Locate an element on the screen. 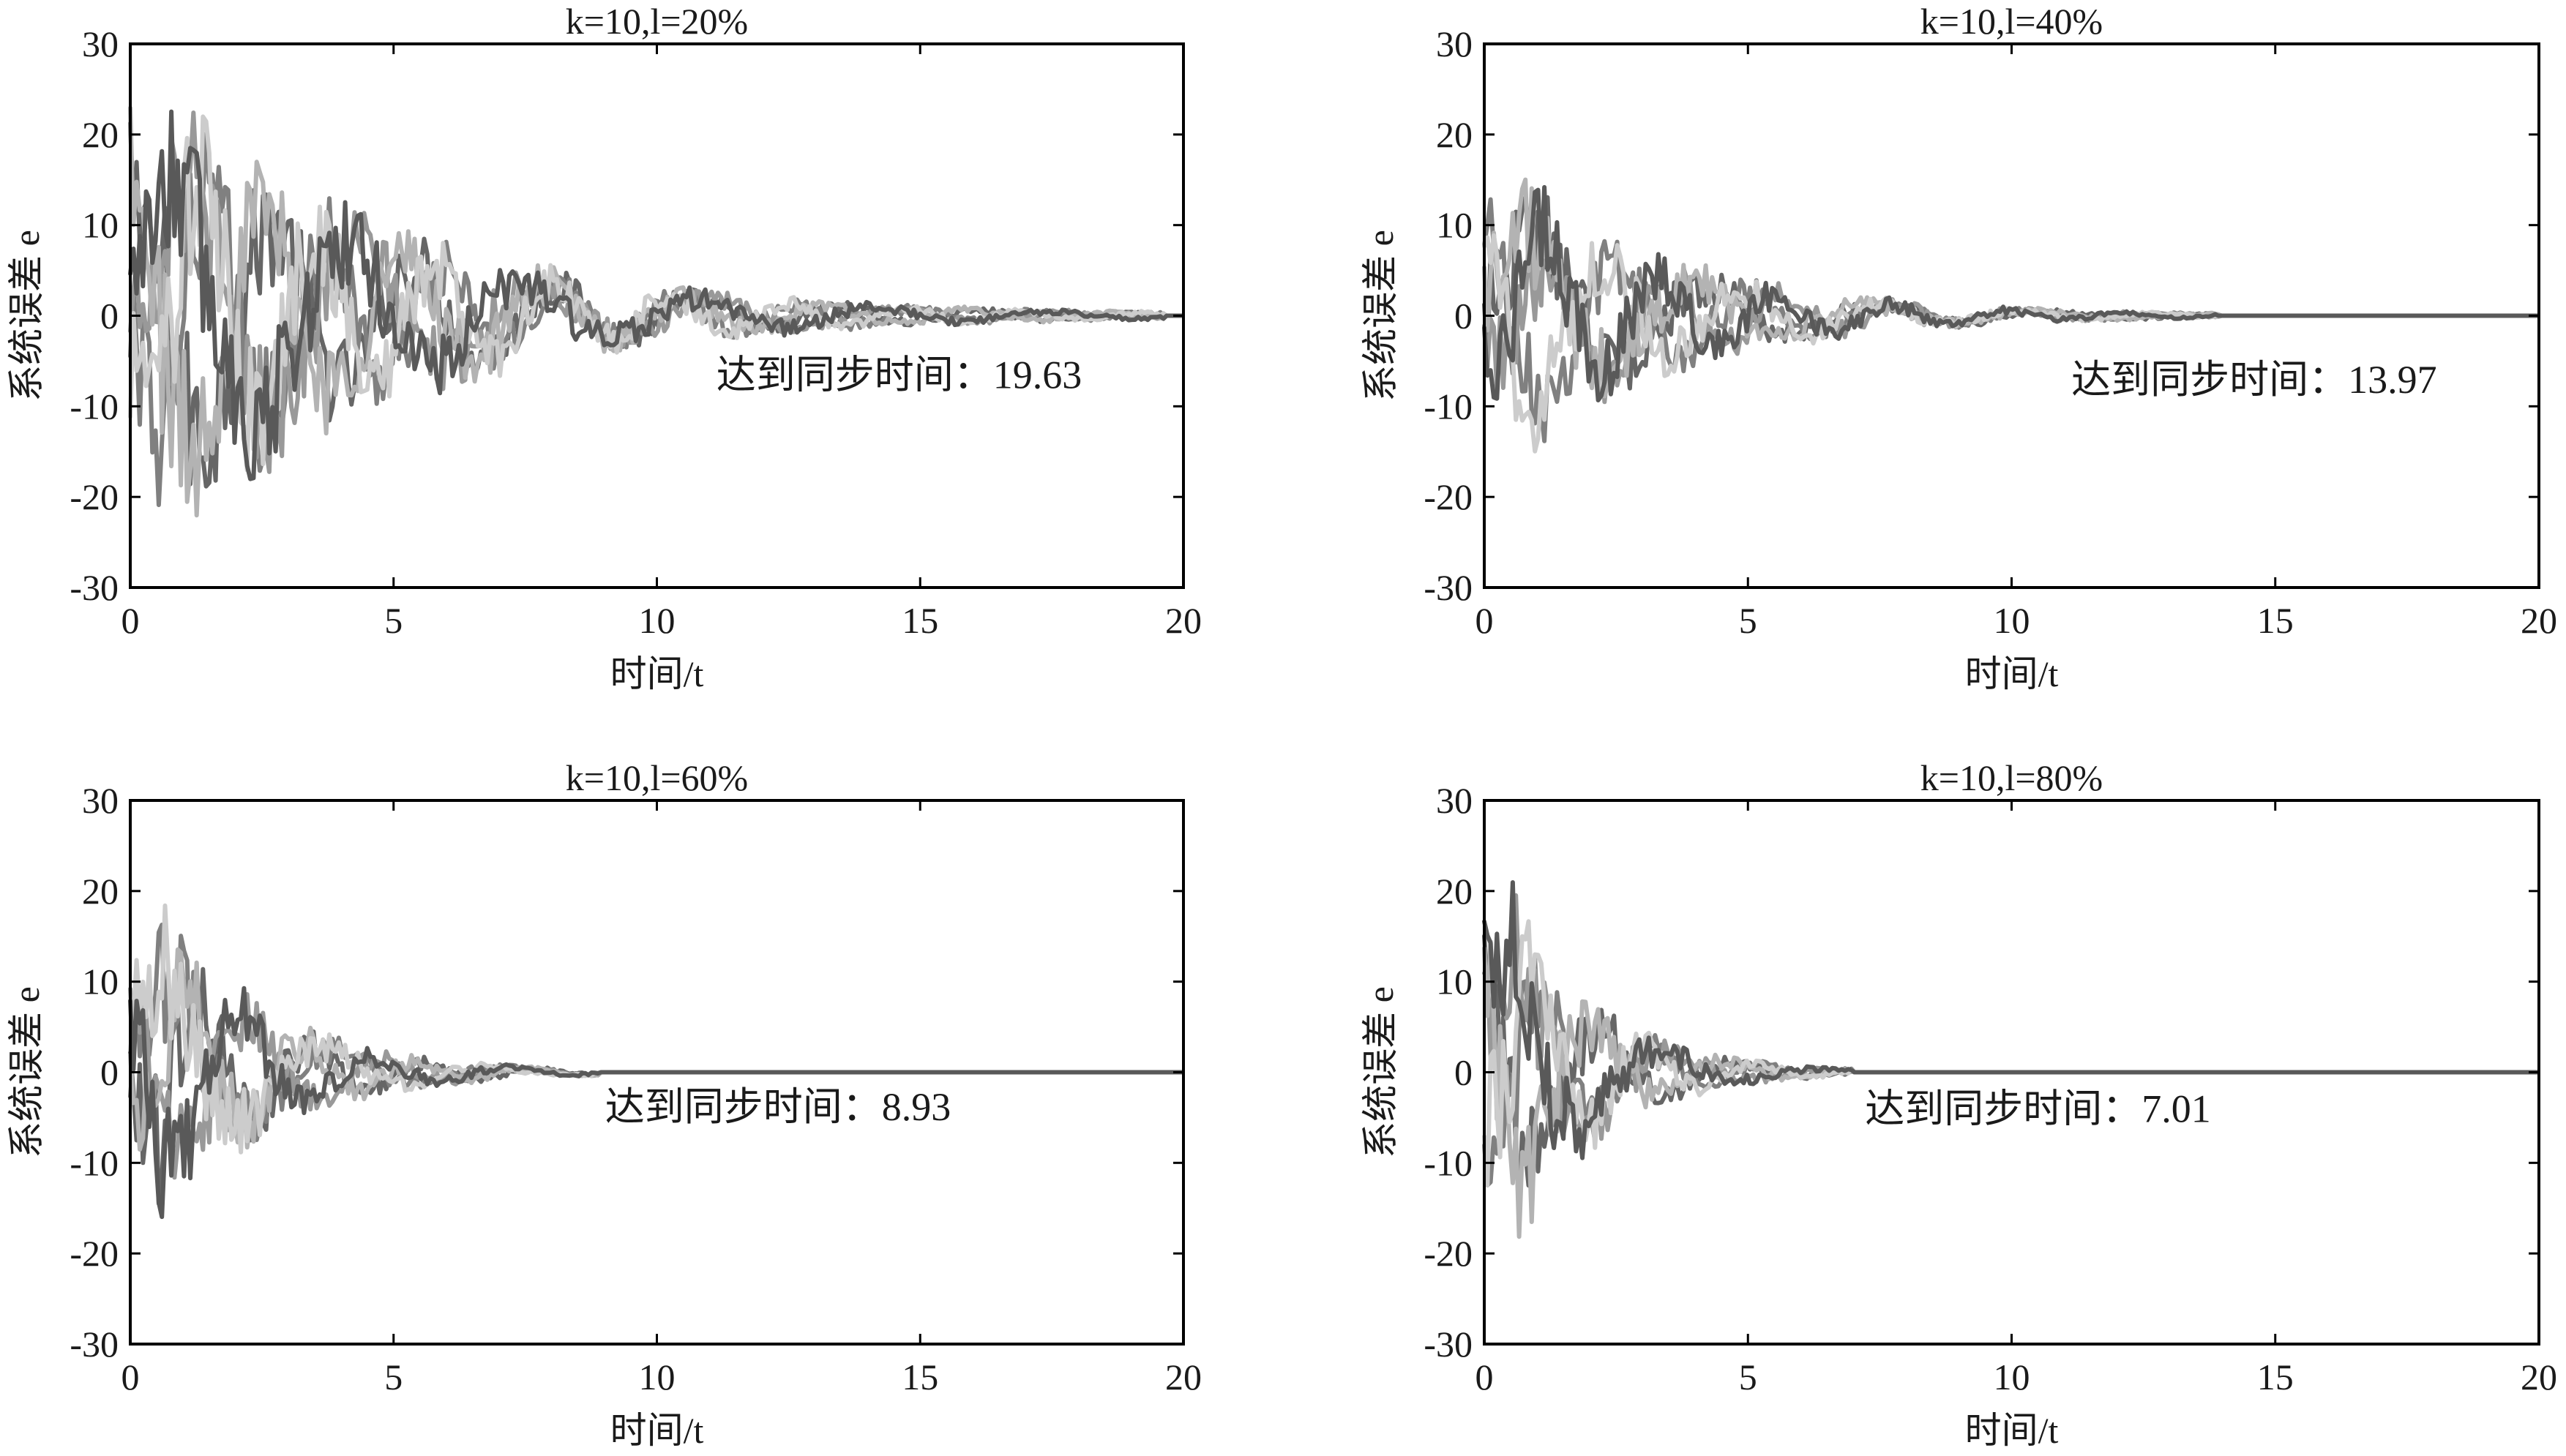  sync-time-annotation: 达到同步时间：7.01 is located at coordinates (2038, 1109).